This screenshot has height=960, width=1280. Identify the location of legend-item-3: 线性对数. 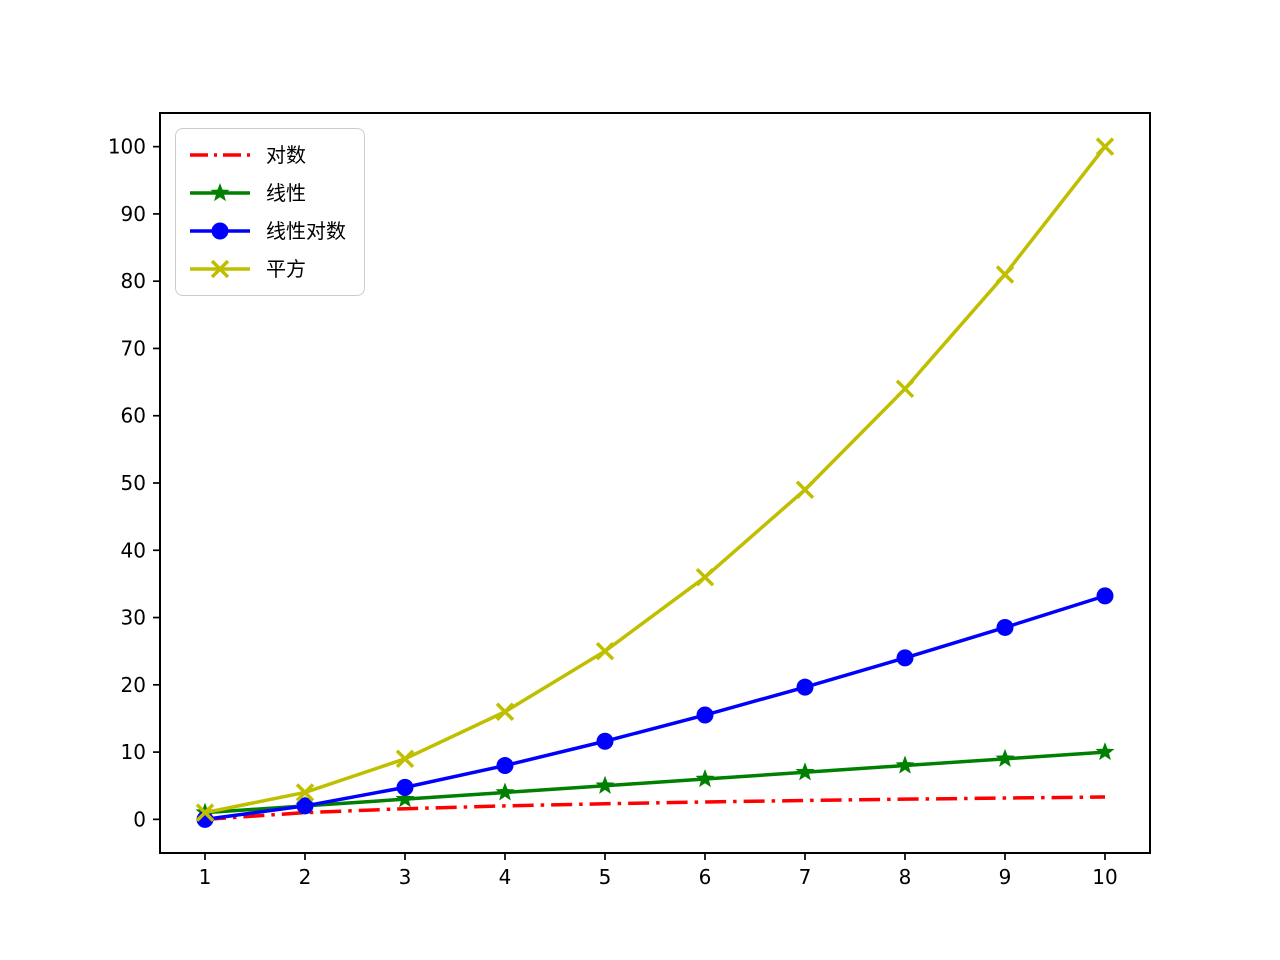
(267, 231).